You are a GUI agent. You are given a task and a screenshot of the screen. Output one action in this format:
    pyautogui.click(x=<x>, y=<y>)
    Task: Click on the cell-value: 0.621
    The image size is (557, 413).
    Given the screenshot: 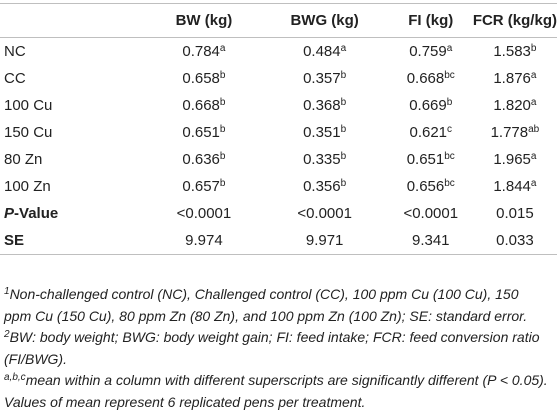 What is the action you would take?
    pyautogui.click(x=428, y=132)
    